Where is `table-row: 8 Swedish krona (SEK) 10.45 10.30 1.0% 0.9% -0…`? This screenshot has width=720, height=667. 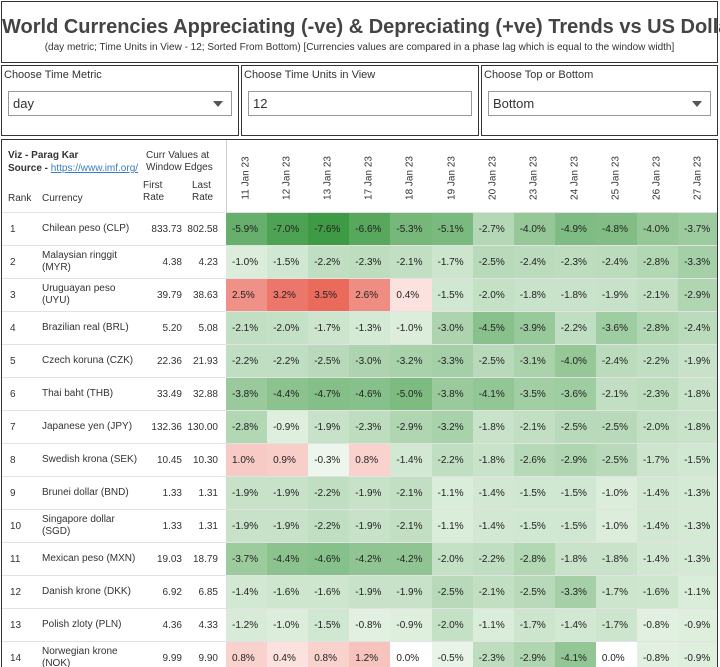 table-row: 8 Swedish krona (SEK) 10.45 10.30 1.0% 0.9% -0… is located at coordinates (359, 460).